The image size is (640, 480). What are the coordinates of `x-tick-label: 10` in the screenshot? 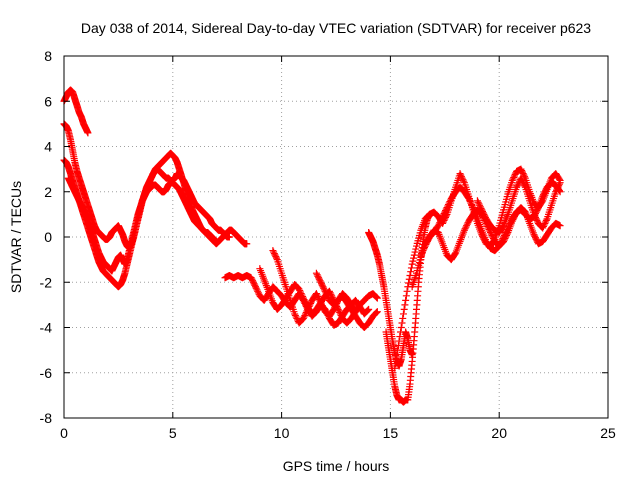 It's located at (282, 433).